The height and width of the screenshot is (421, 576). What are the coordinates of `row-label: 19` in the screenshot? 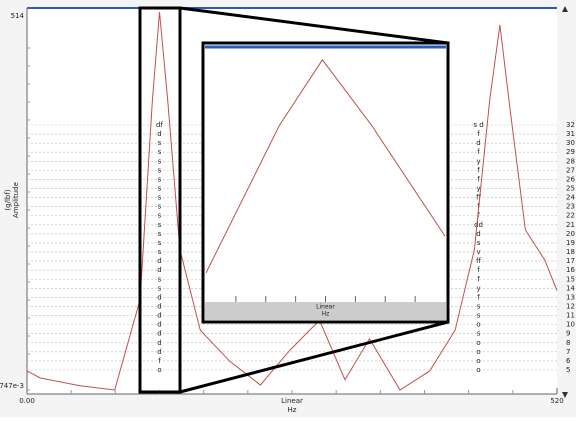 It's located at (570, 243).